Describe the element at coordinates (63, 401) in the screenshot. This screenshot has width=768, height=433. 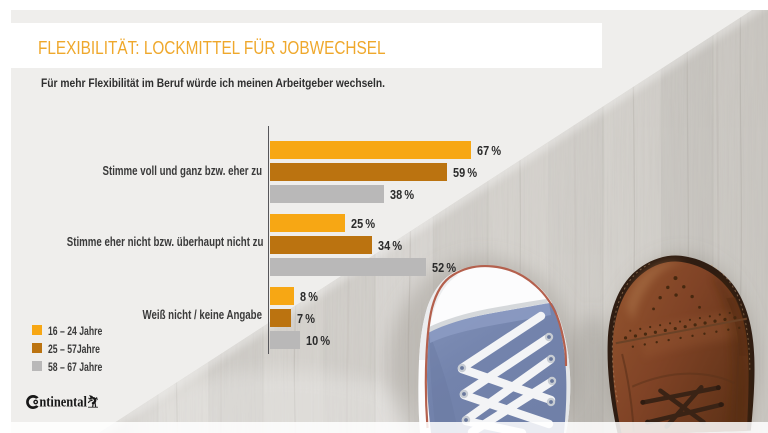
I see `svg-text: ntinental` at that location.